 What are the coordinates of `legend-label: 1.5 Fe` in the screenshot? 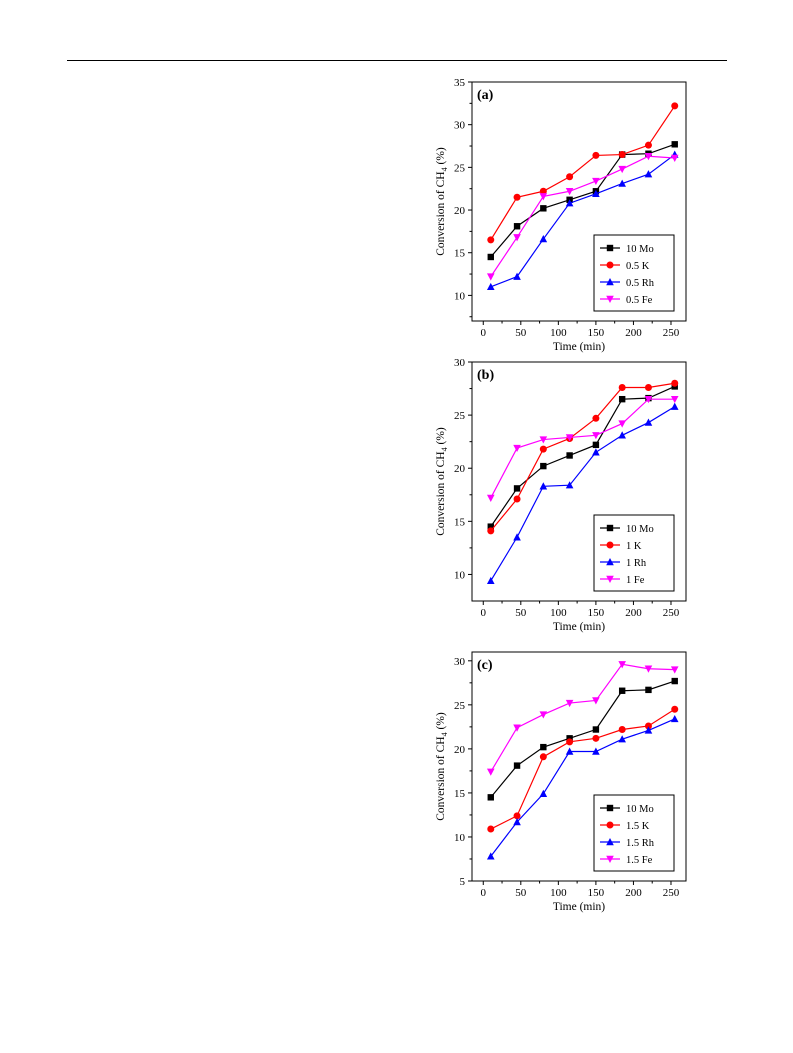 It's located at (639, 860).